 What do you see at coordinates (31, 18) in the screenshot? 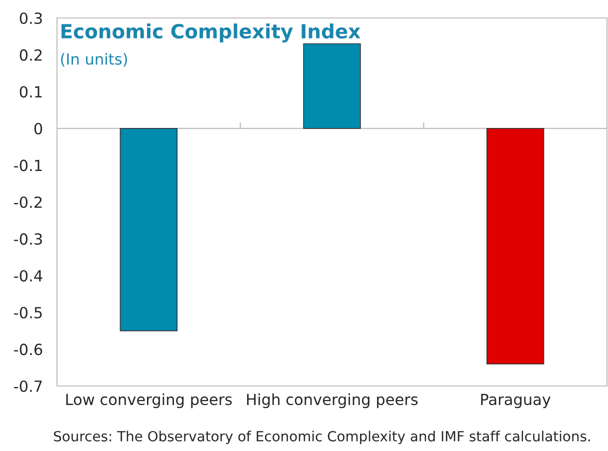
I see `y-tick-label: 0.3` at bounding box center [31, 18].